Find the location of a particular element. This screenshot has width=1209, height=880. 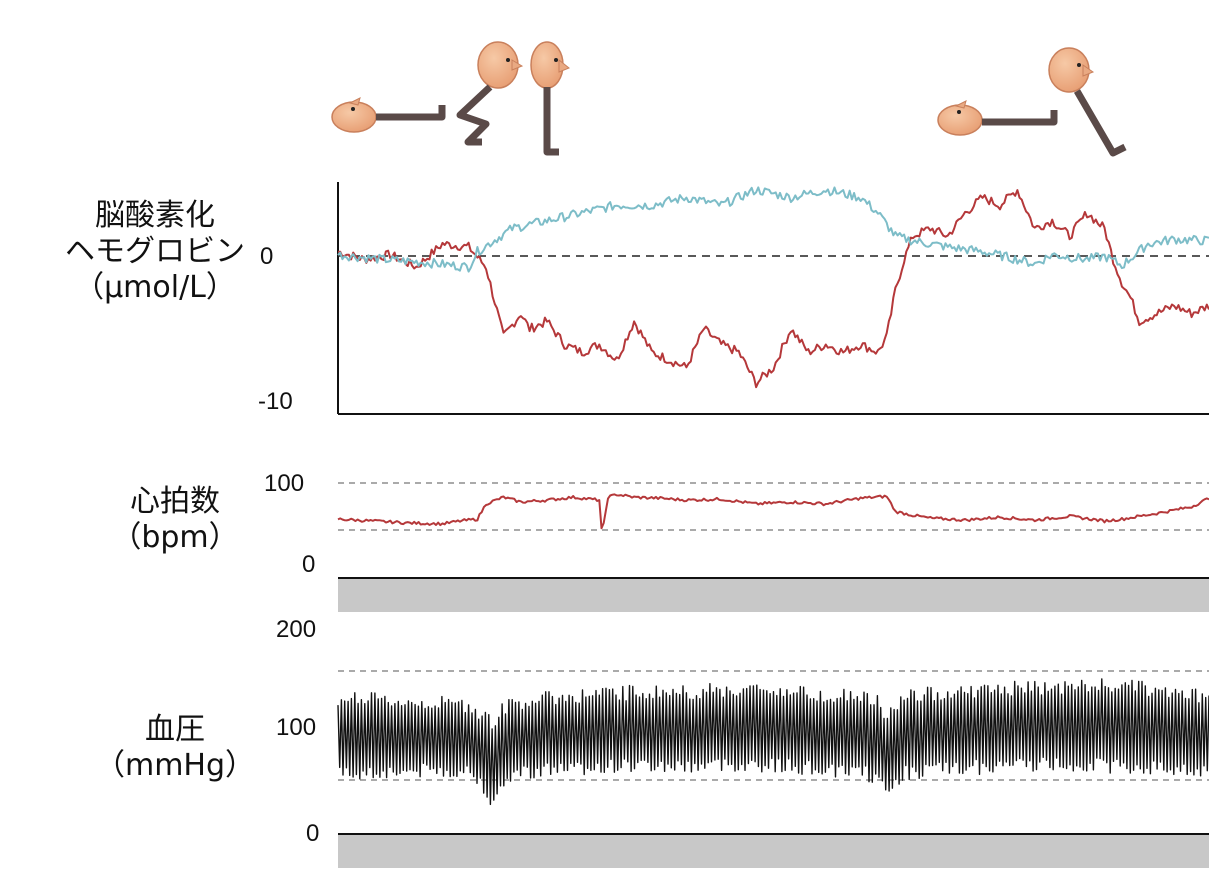

hr-ylabel: 心拍数 （bpm） is located at coordinates (175, 520).